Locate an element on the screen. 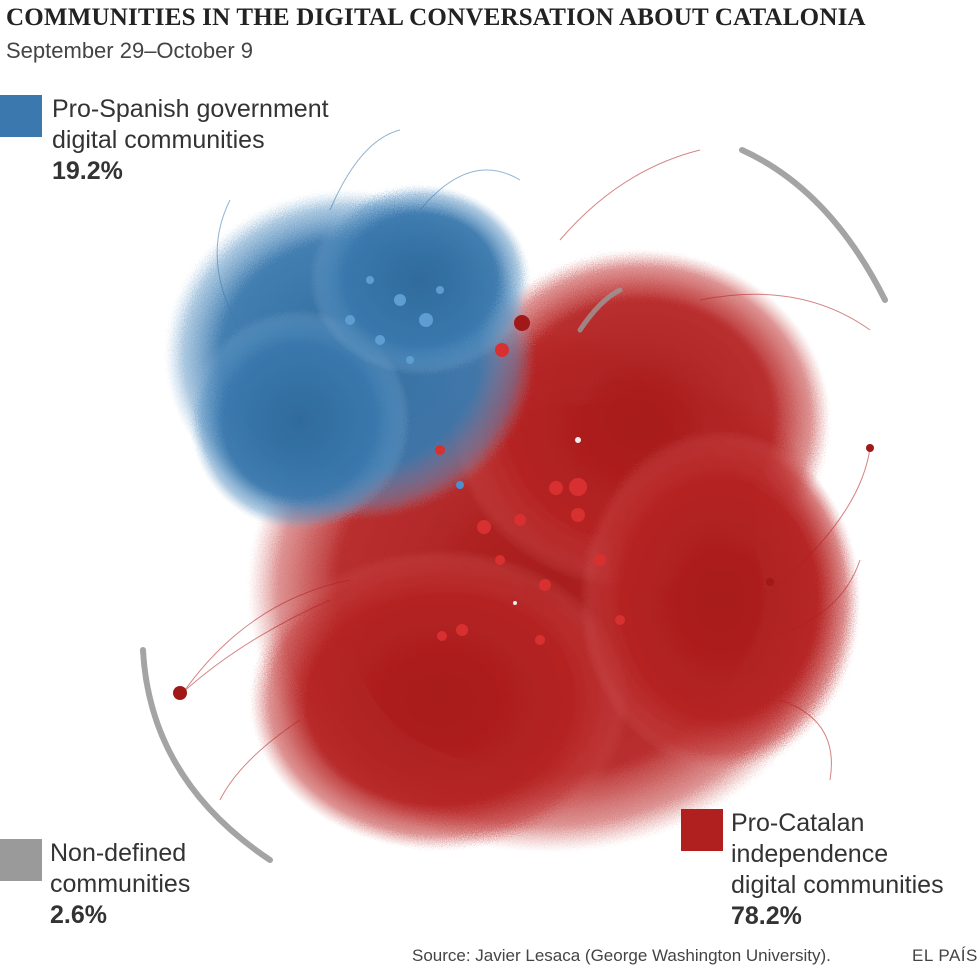 This screenshot has width=980, height=980. legend-catalan-pct: 78.2% is located at coordinates (766, 916).